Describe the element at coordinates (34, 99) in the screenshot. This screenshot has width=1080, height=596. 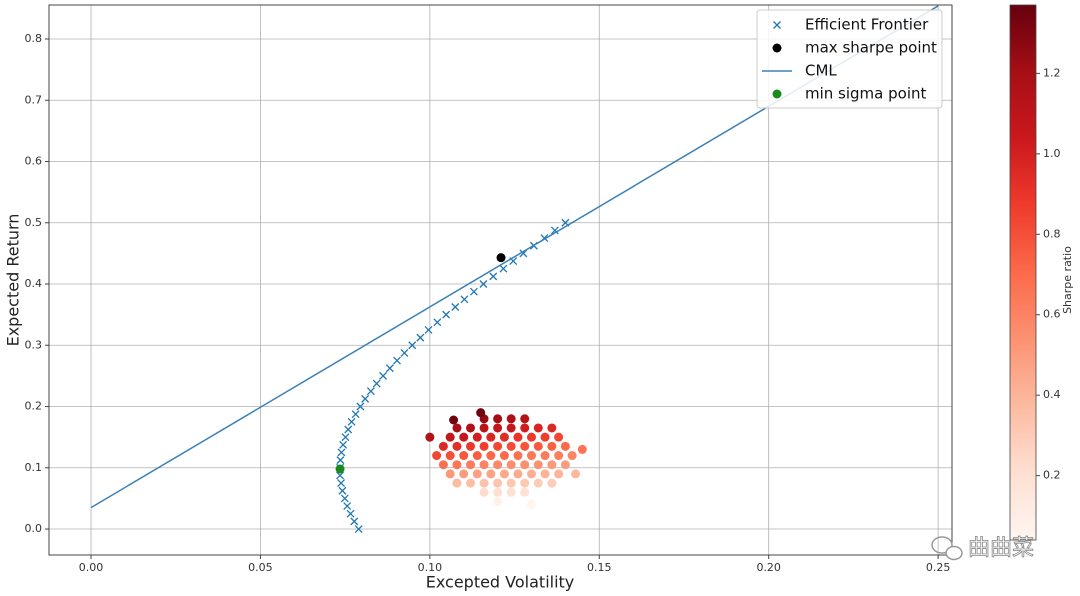
I see `y-tick-label: 0.7` at that location.